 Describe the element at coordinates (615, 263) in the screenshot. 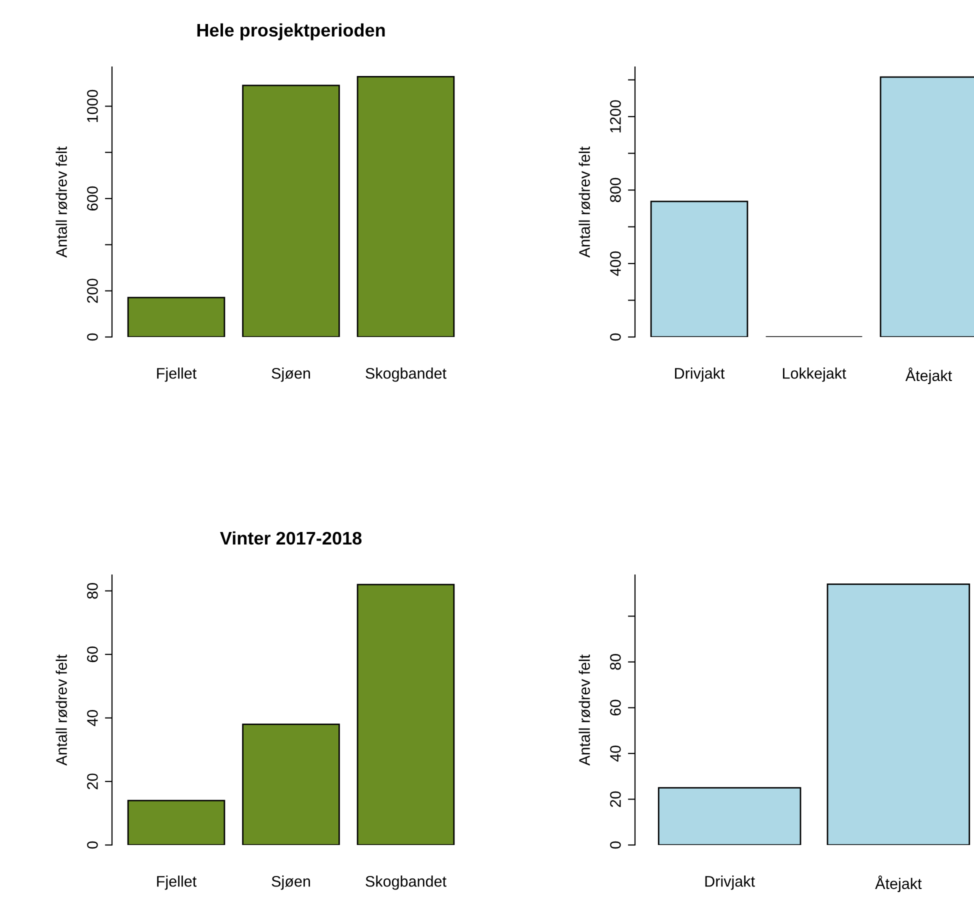

I see `y-tick-label: 400` at that location.